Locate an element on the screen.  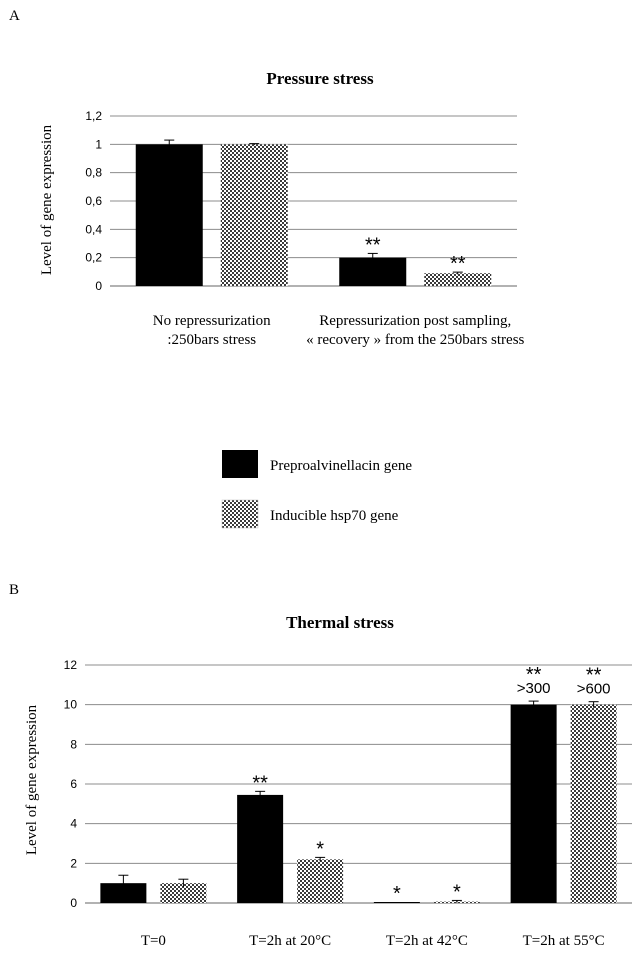
chart-a-ytick-label: 1 is located at coordinates (98, 144).